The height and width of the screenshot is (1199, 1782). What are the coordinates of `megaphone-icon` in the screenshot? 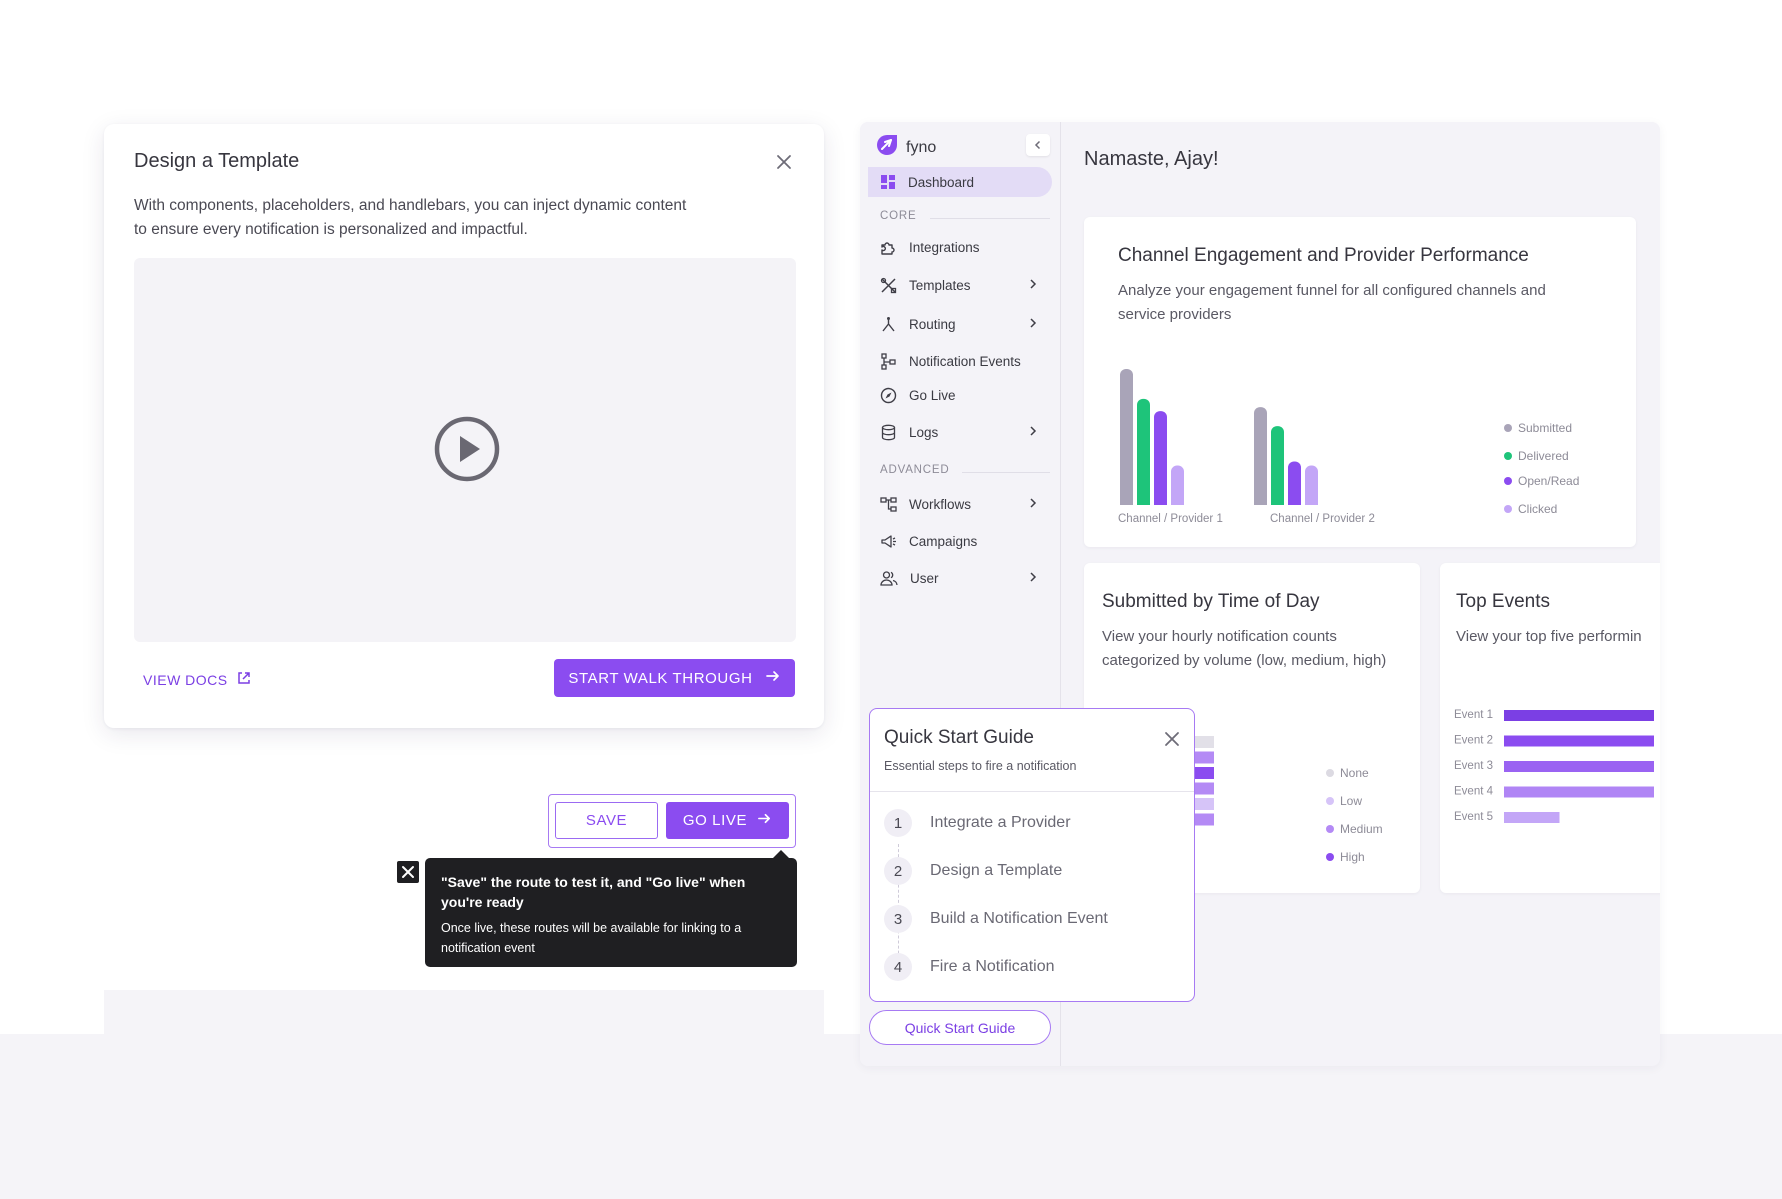 It's located at (888, 541).